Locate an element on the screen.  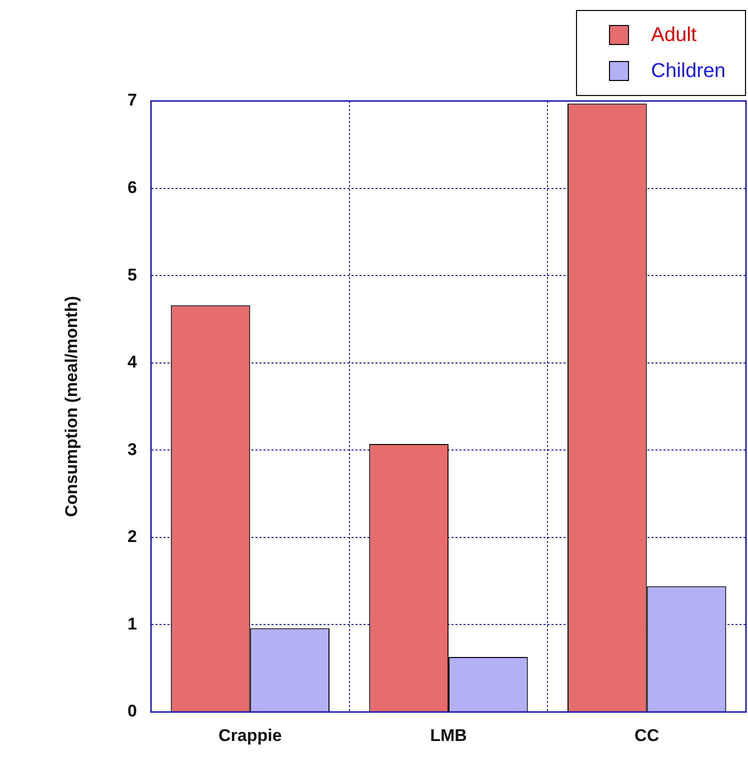
y-tick-label: 4 is located at coordinates (133, 362).